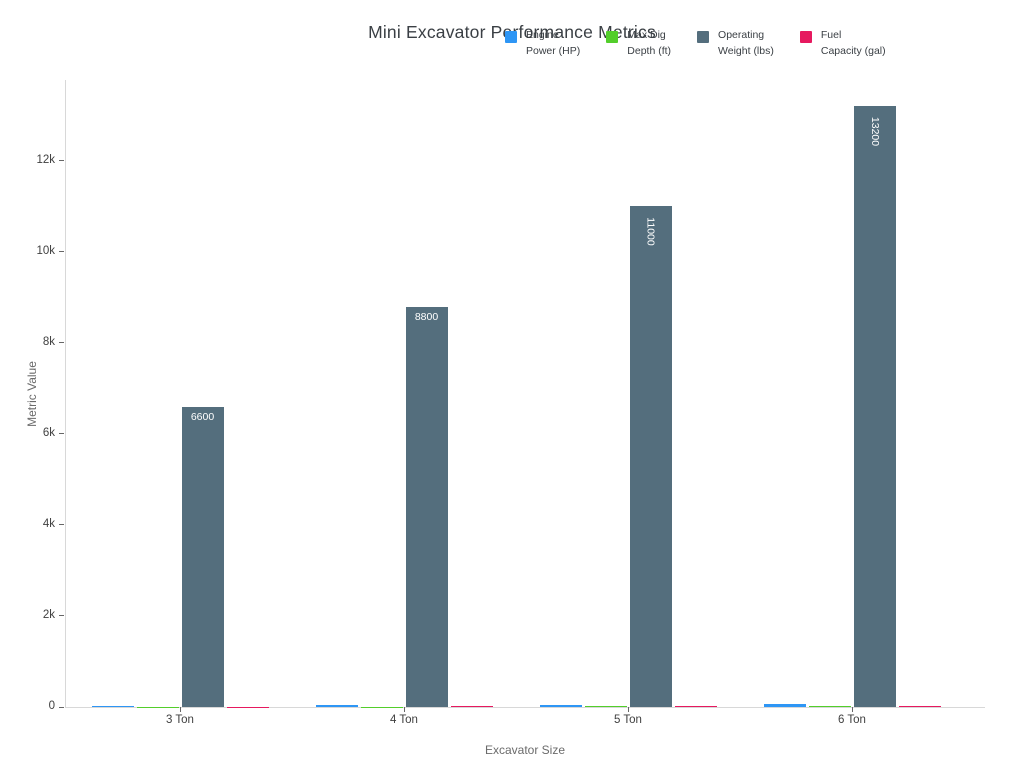 The image size is (1024, 768). Describe the element at coordinates (32, 394) in the screenshot. I see `y-axis-title: Metric Value` at that location.